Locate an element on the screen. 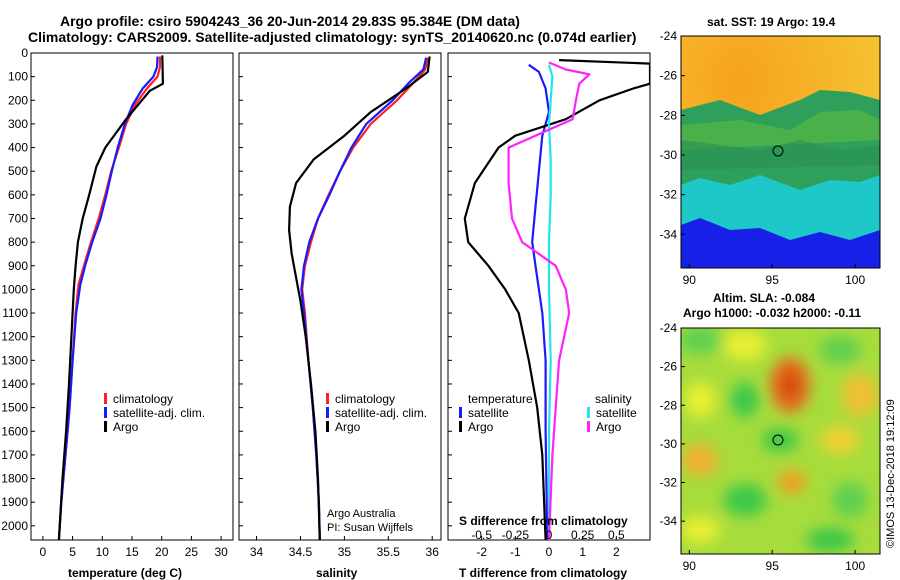 The height and width of the screenshot is (580, 900). depth-tick-label: 100 is located at coordinates (18, 77).